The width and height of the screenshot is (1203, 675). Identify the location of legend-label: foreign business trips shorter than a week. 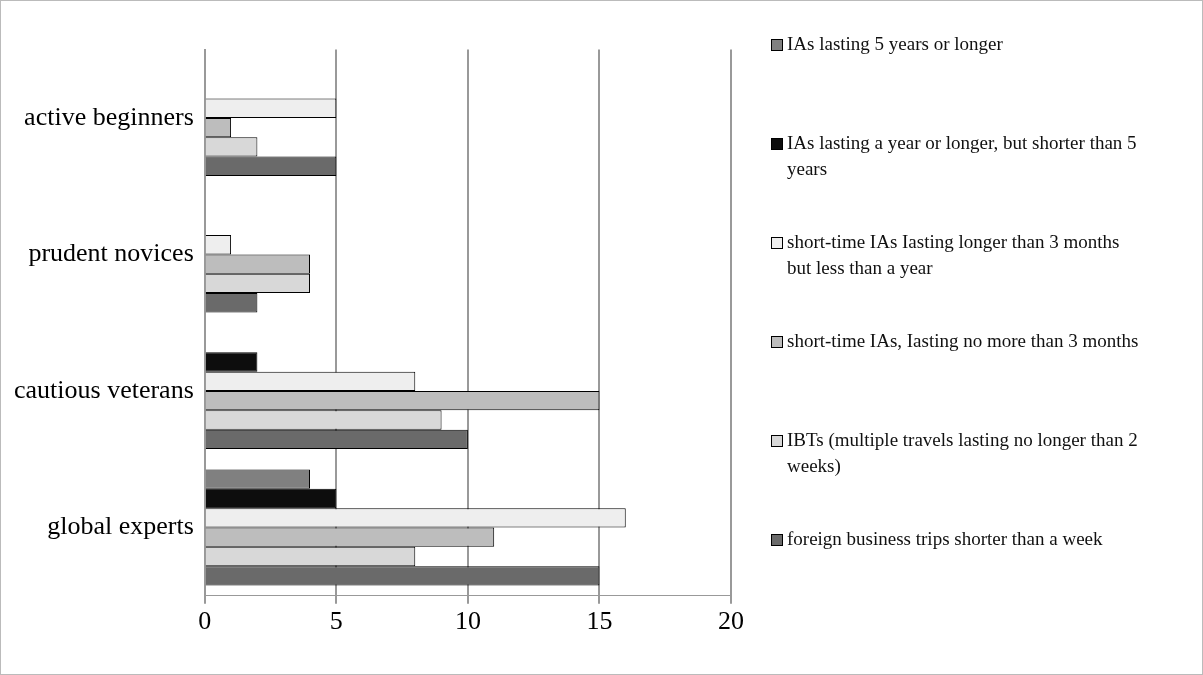
(945, 539).